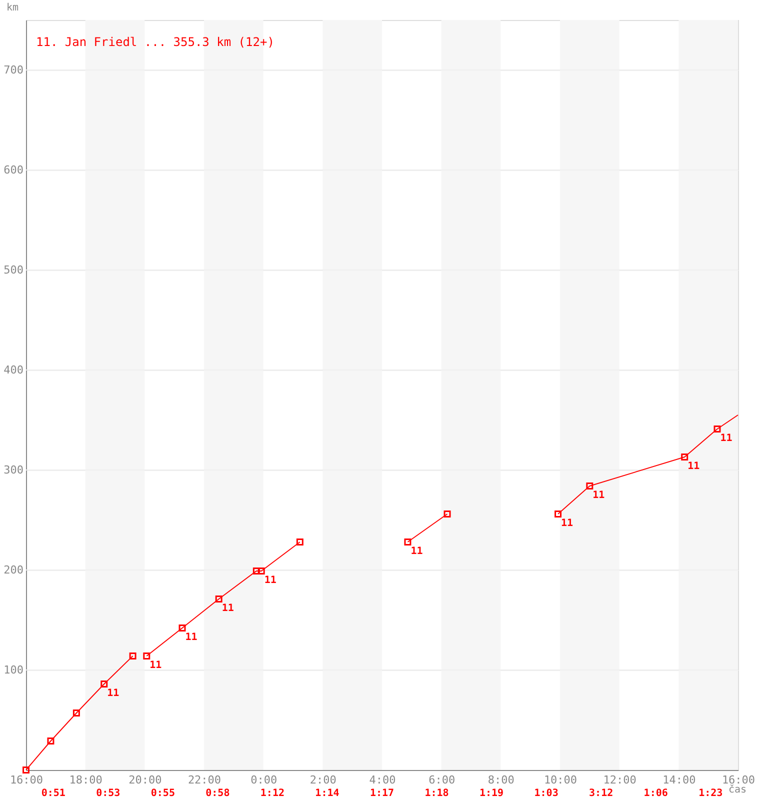 The height and width of the screenshot is (800, 760). I want to click on y-tick-label: 100, so click(14, 670).